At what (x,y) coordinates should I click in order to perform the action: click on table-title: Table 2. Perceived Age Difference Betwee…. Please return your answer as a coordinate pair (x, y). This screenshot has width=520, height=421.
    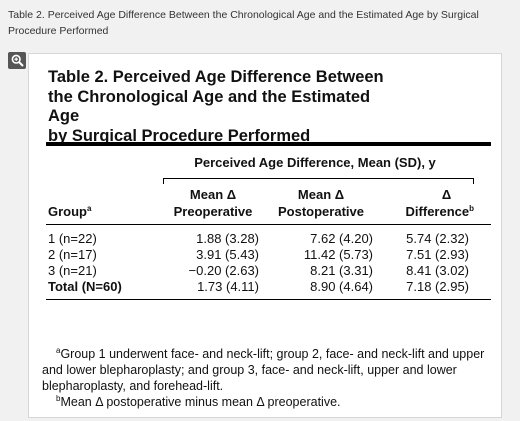
    Looking at the image, I should click on (218, 107).